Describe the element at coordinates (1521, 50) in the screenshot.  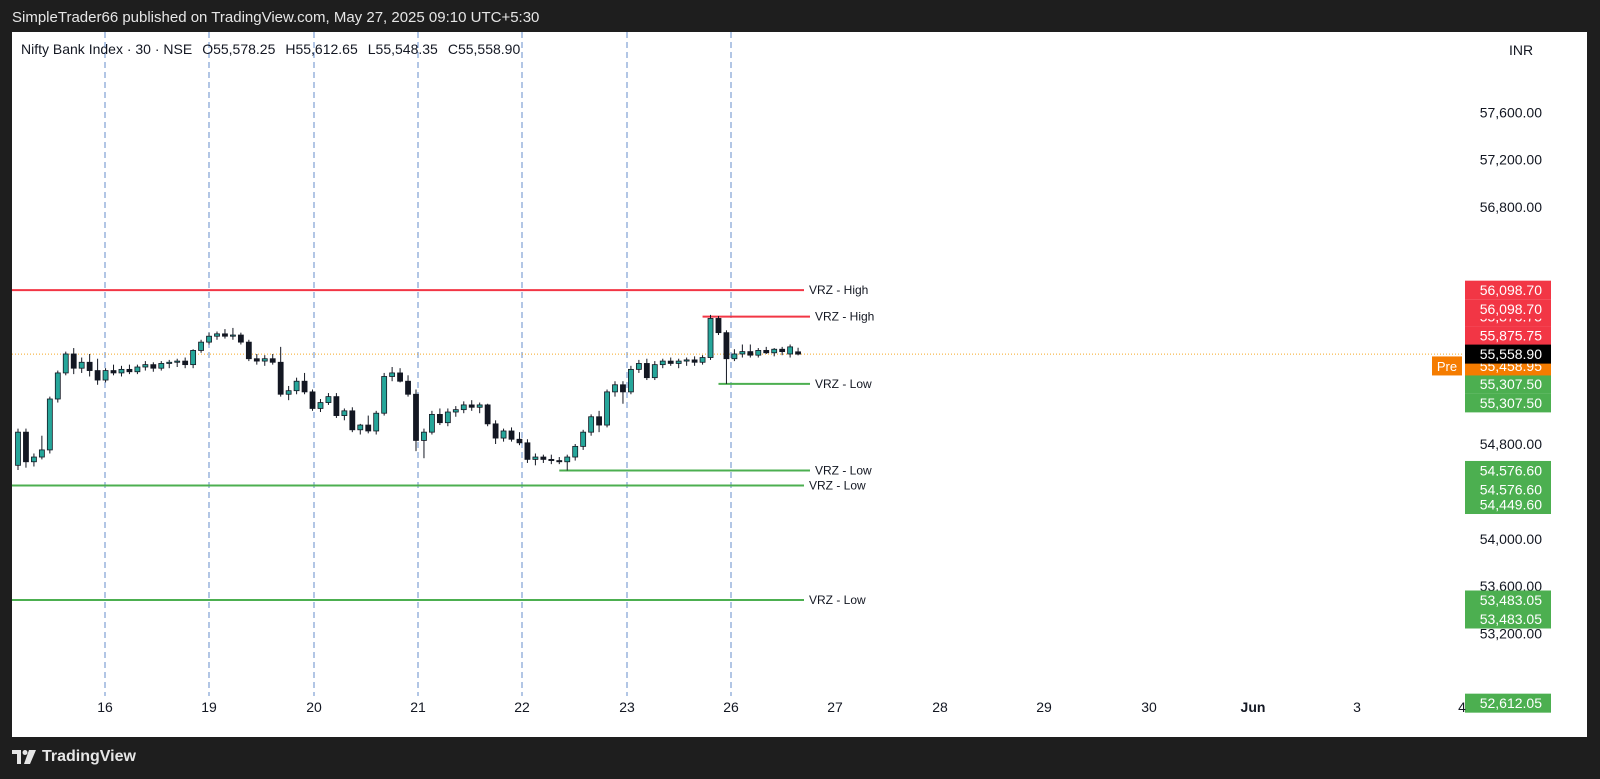
I see `currency-label: INR` at that location.